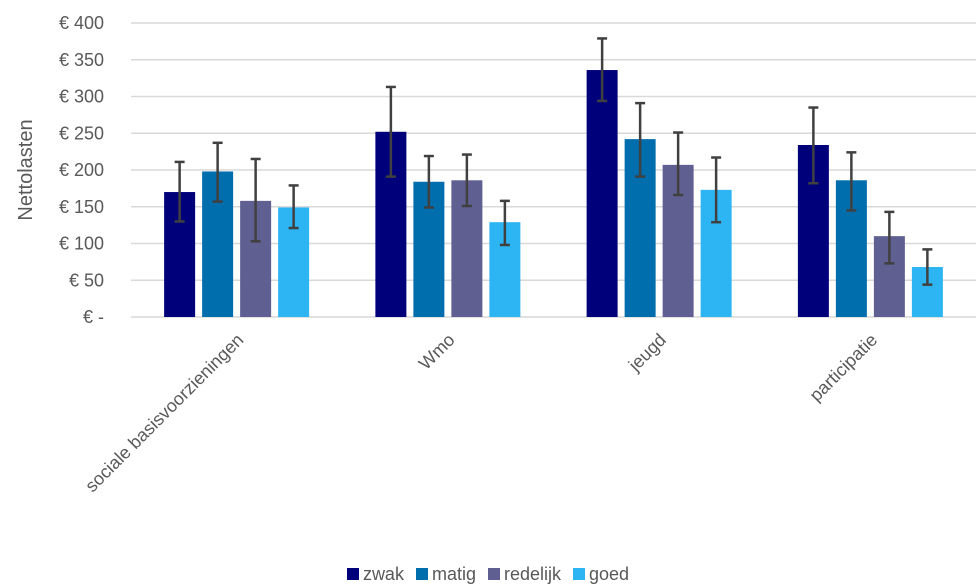  What do you see at coordinates (532, 573) in the screenshot?
I see `legend-label: redelijk` at bounding box center [532, 573].